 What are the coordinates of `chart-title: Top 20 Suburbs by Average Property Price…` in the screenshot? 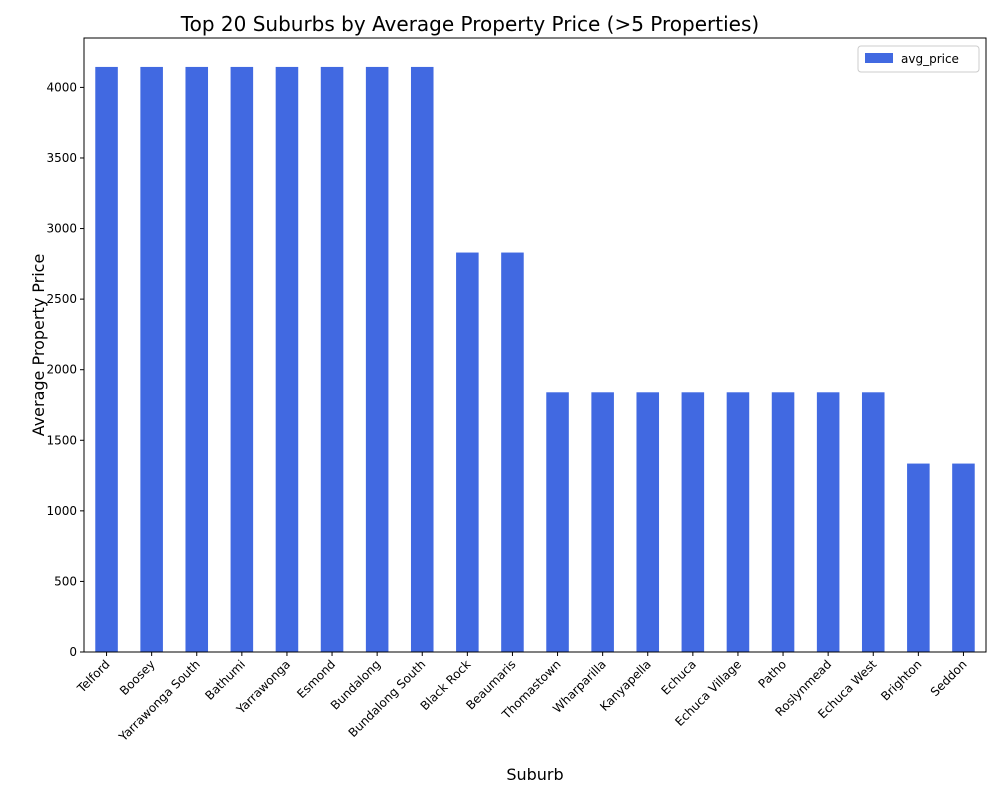 It's located at (469, 24).